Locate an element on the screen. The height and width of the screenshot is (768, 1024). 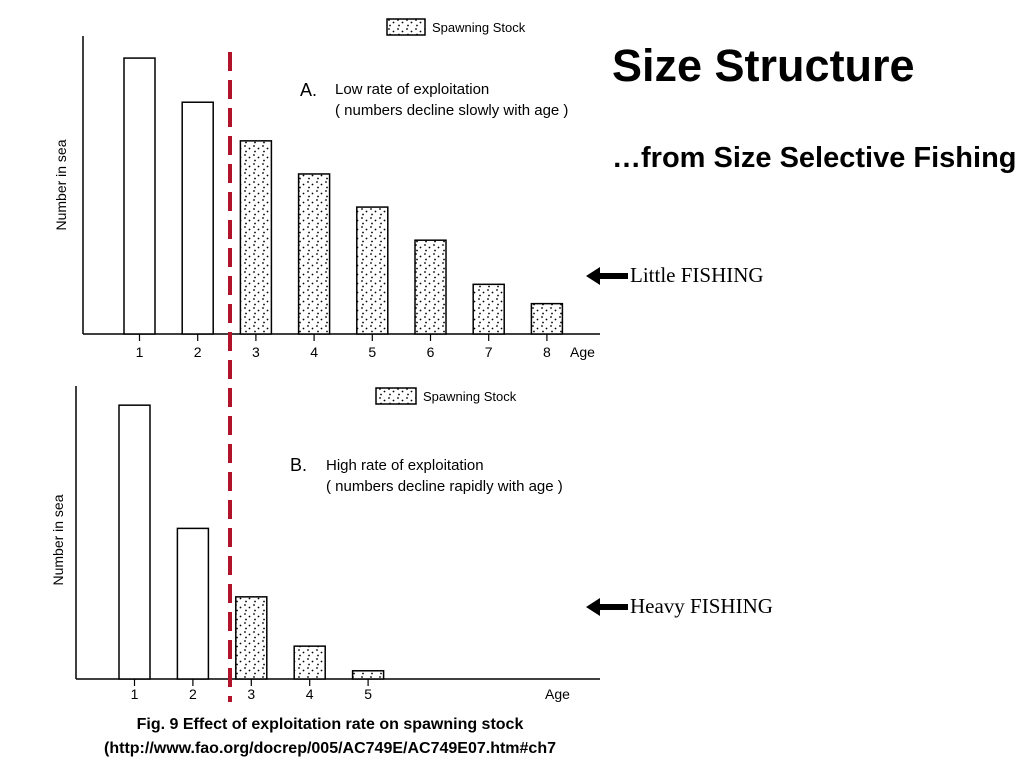
chart-subtitle: ( numbers decline slowly with age ) is located at coordinates (451, 110).